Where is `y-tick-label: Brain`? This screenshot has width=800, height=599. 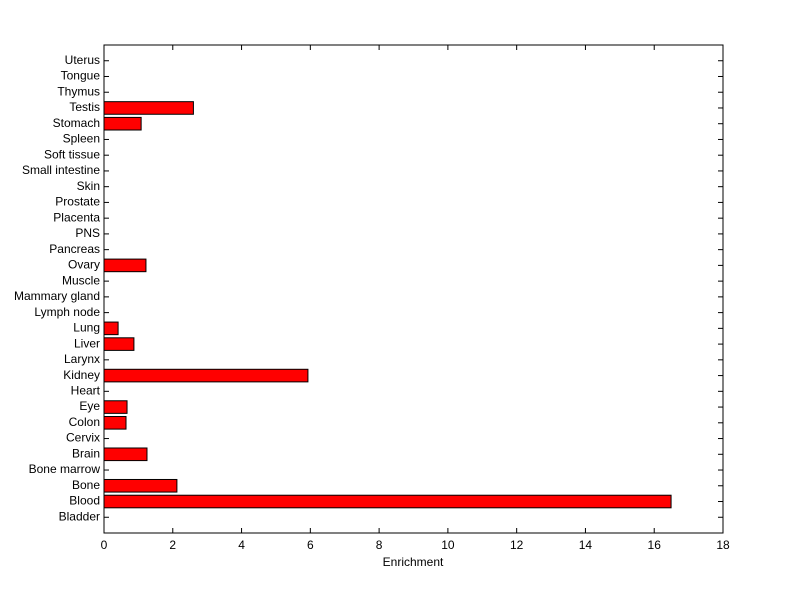
y-tick-label: Brain is located at coordinates (86, 453).